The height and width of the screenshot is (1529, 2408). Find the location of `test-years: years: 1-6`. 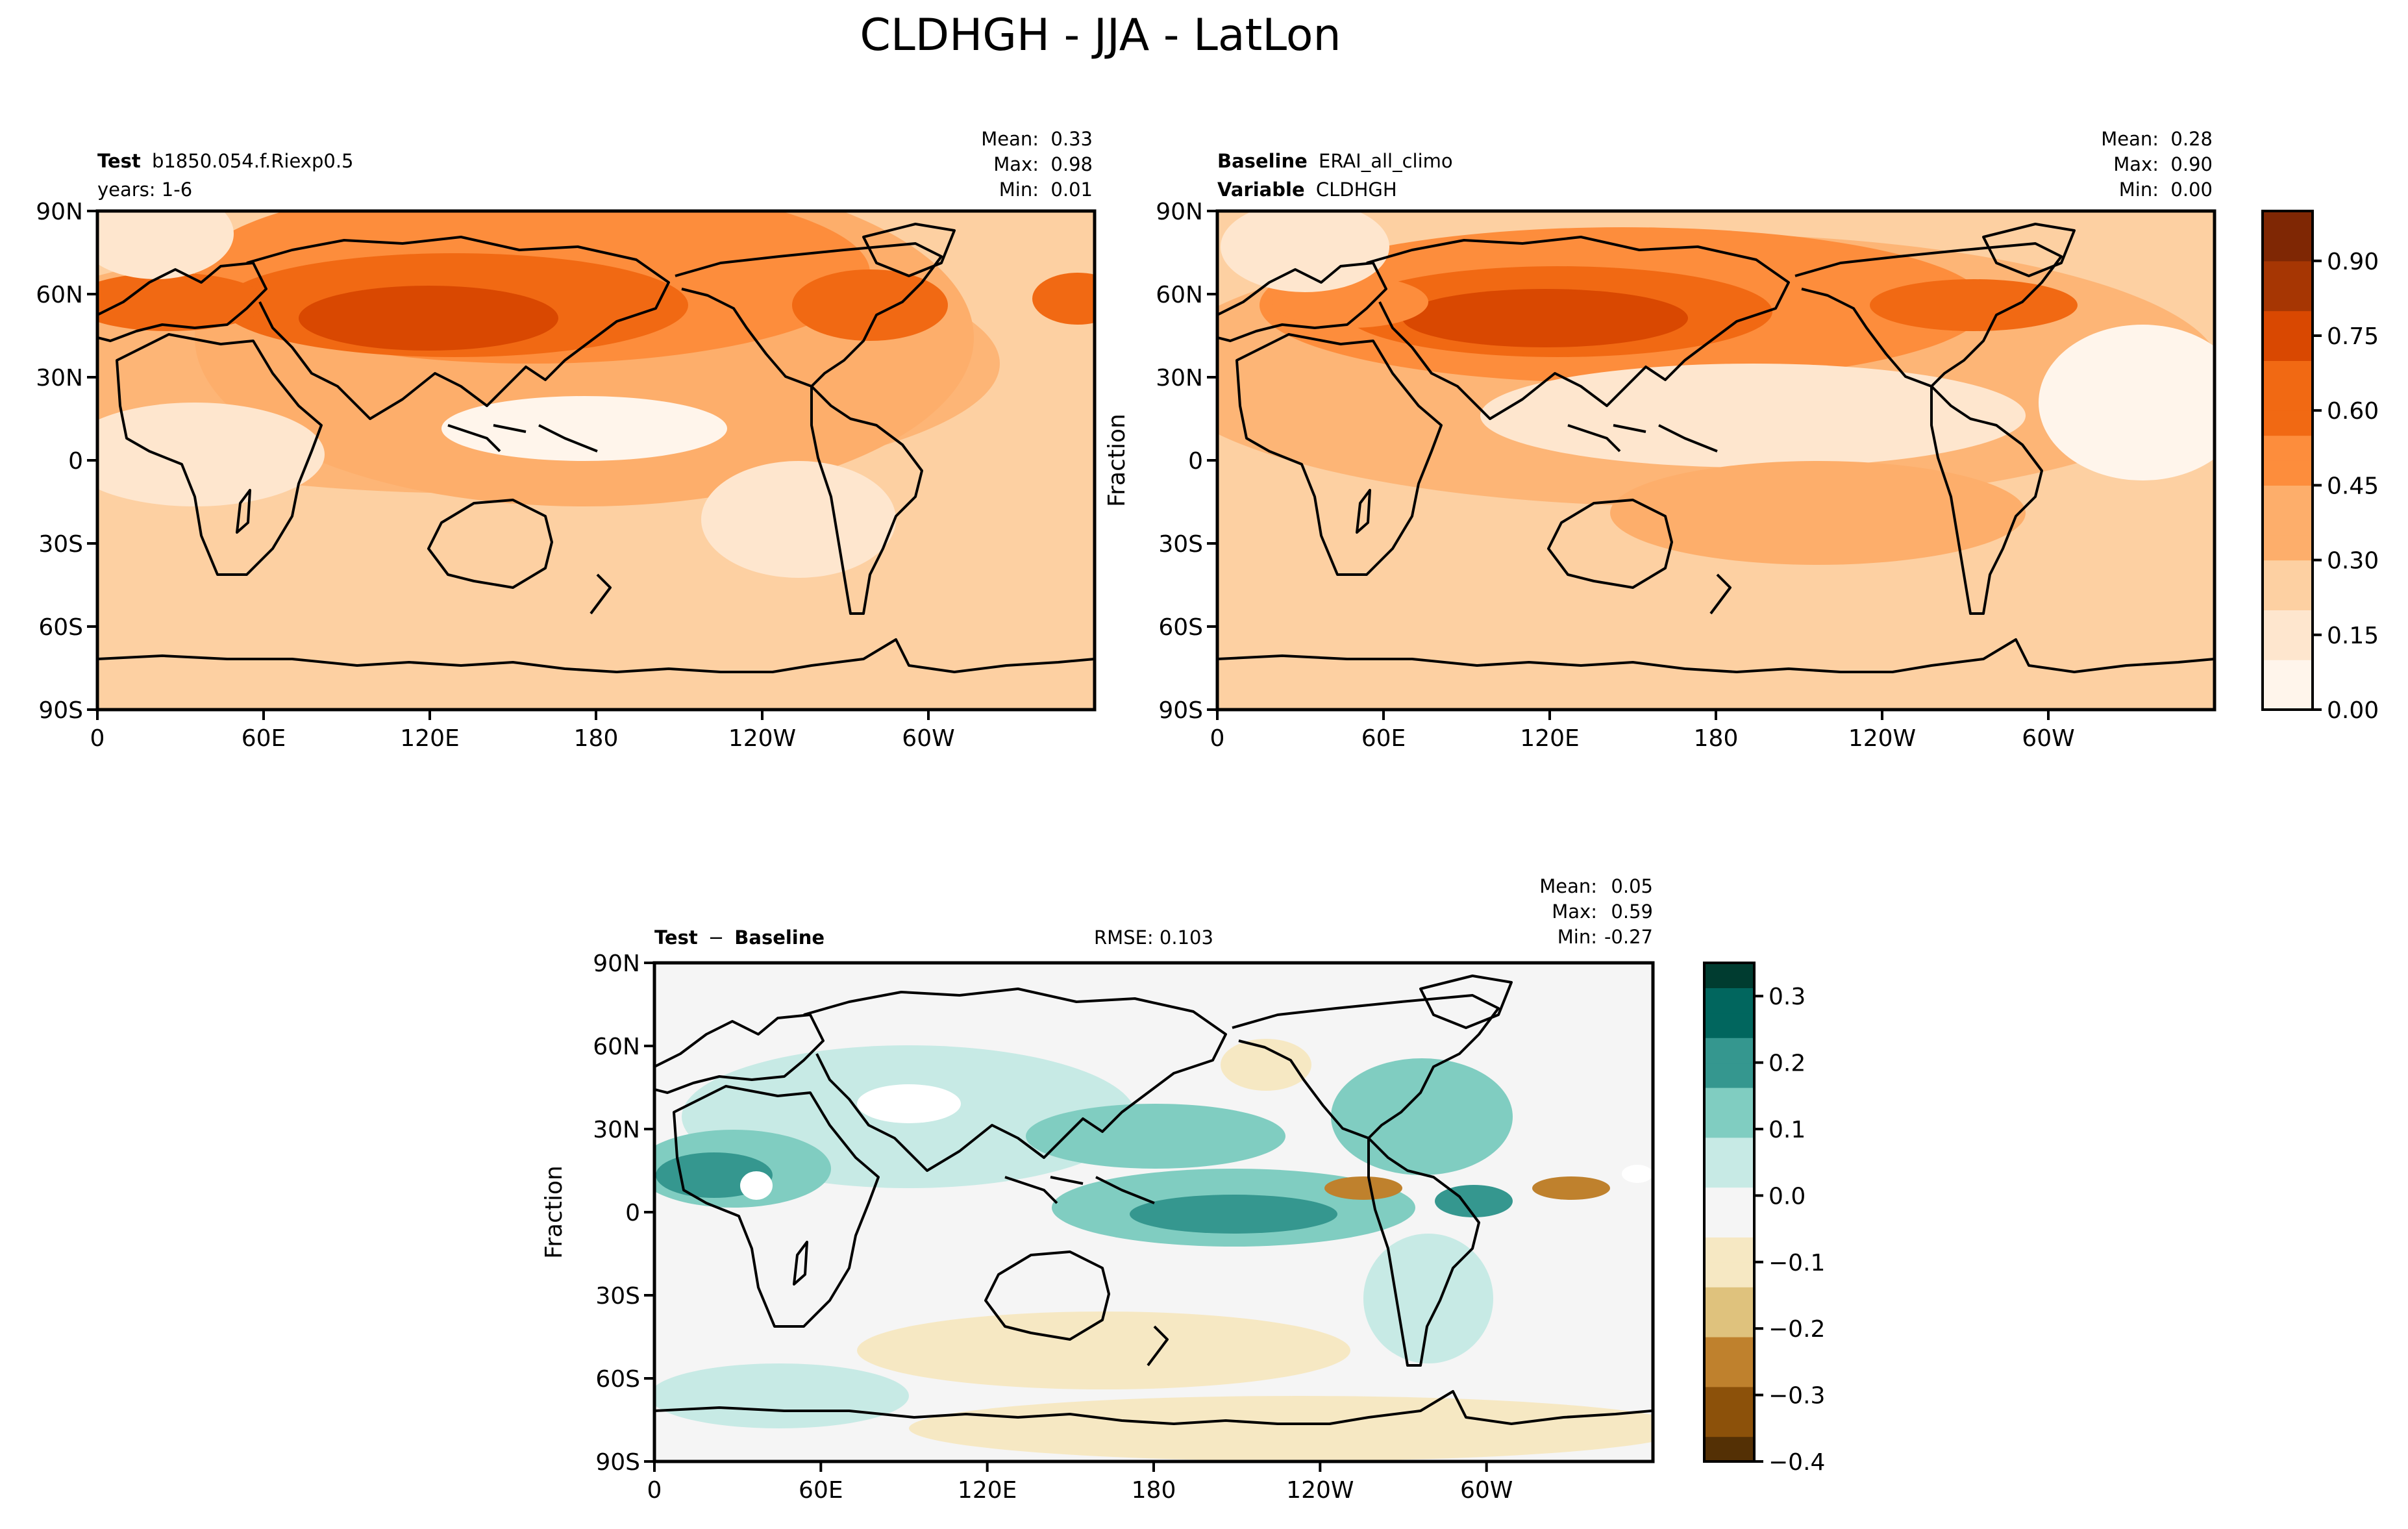

test-years: years: 1-6 is located at coordinates (144, 190).